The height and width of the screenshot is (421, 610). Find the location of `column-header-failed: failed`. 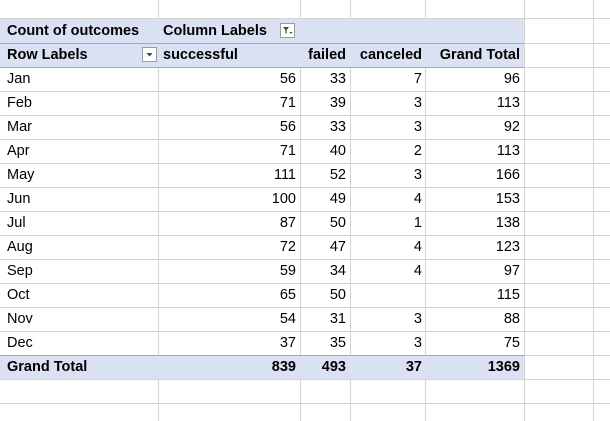

column-header-failed: failed is located at coordinates (327, 55).